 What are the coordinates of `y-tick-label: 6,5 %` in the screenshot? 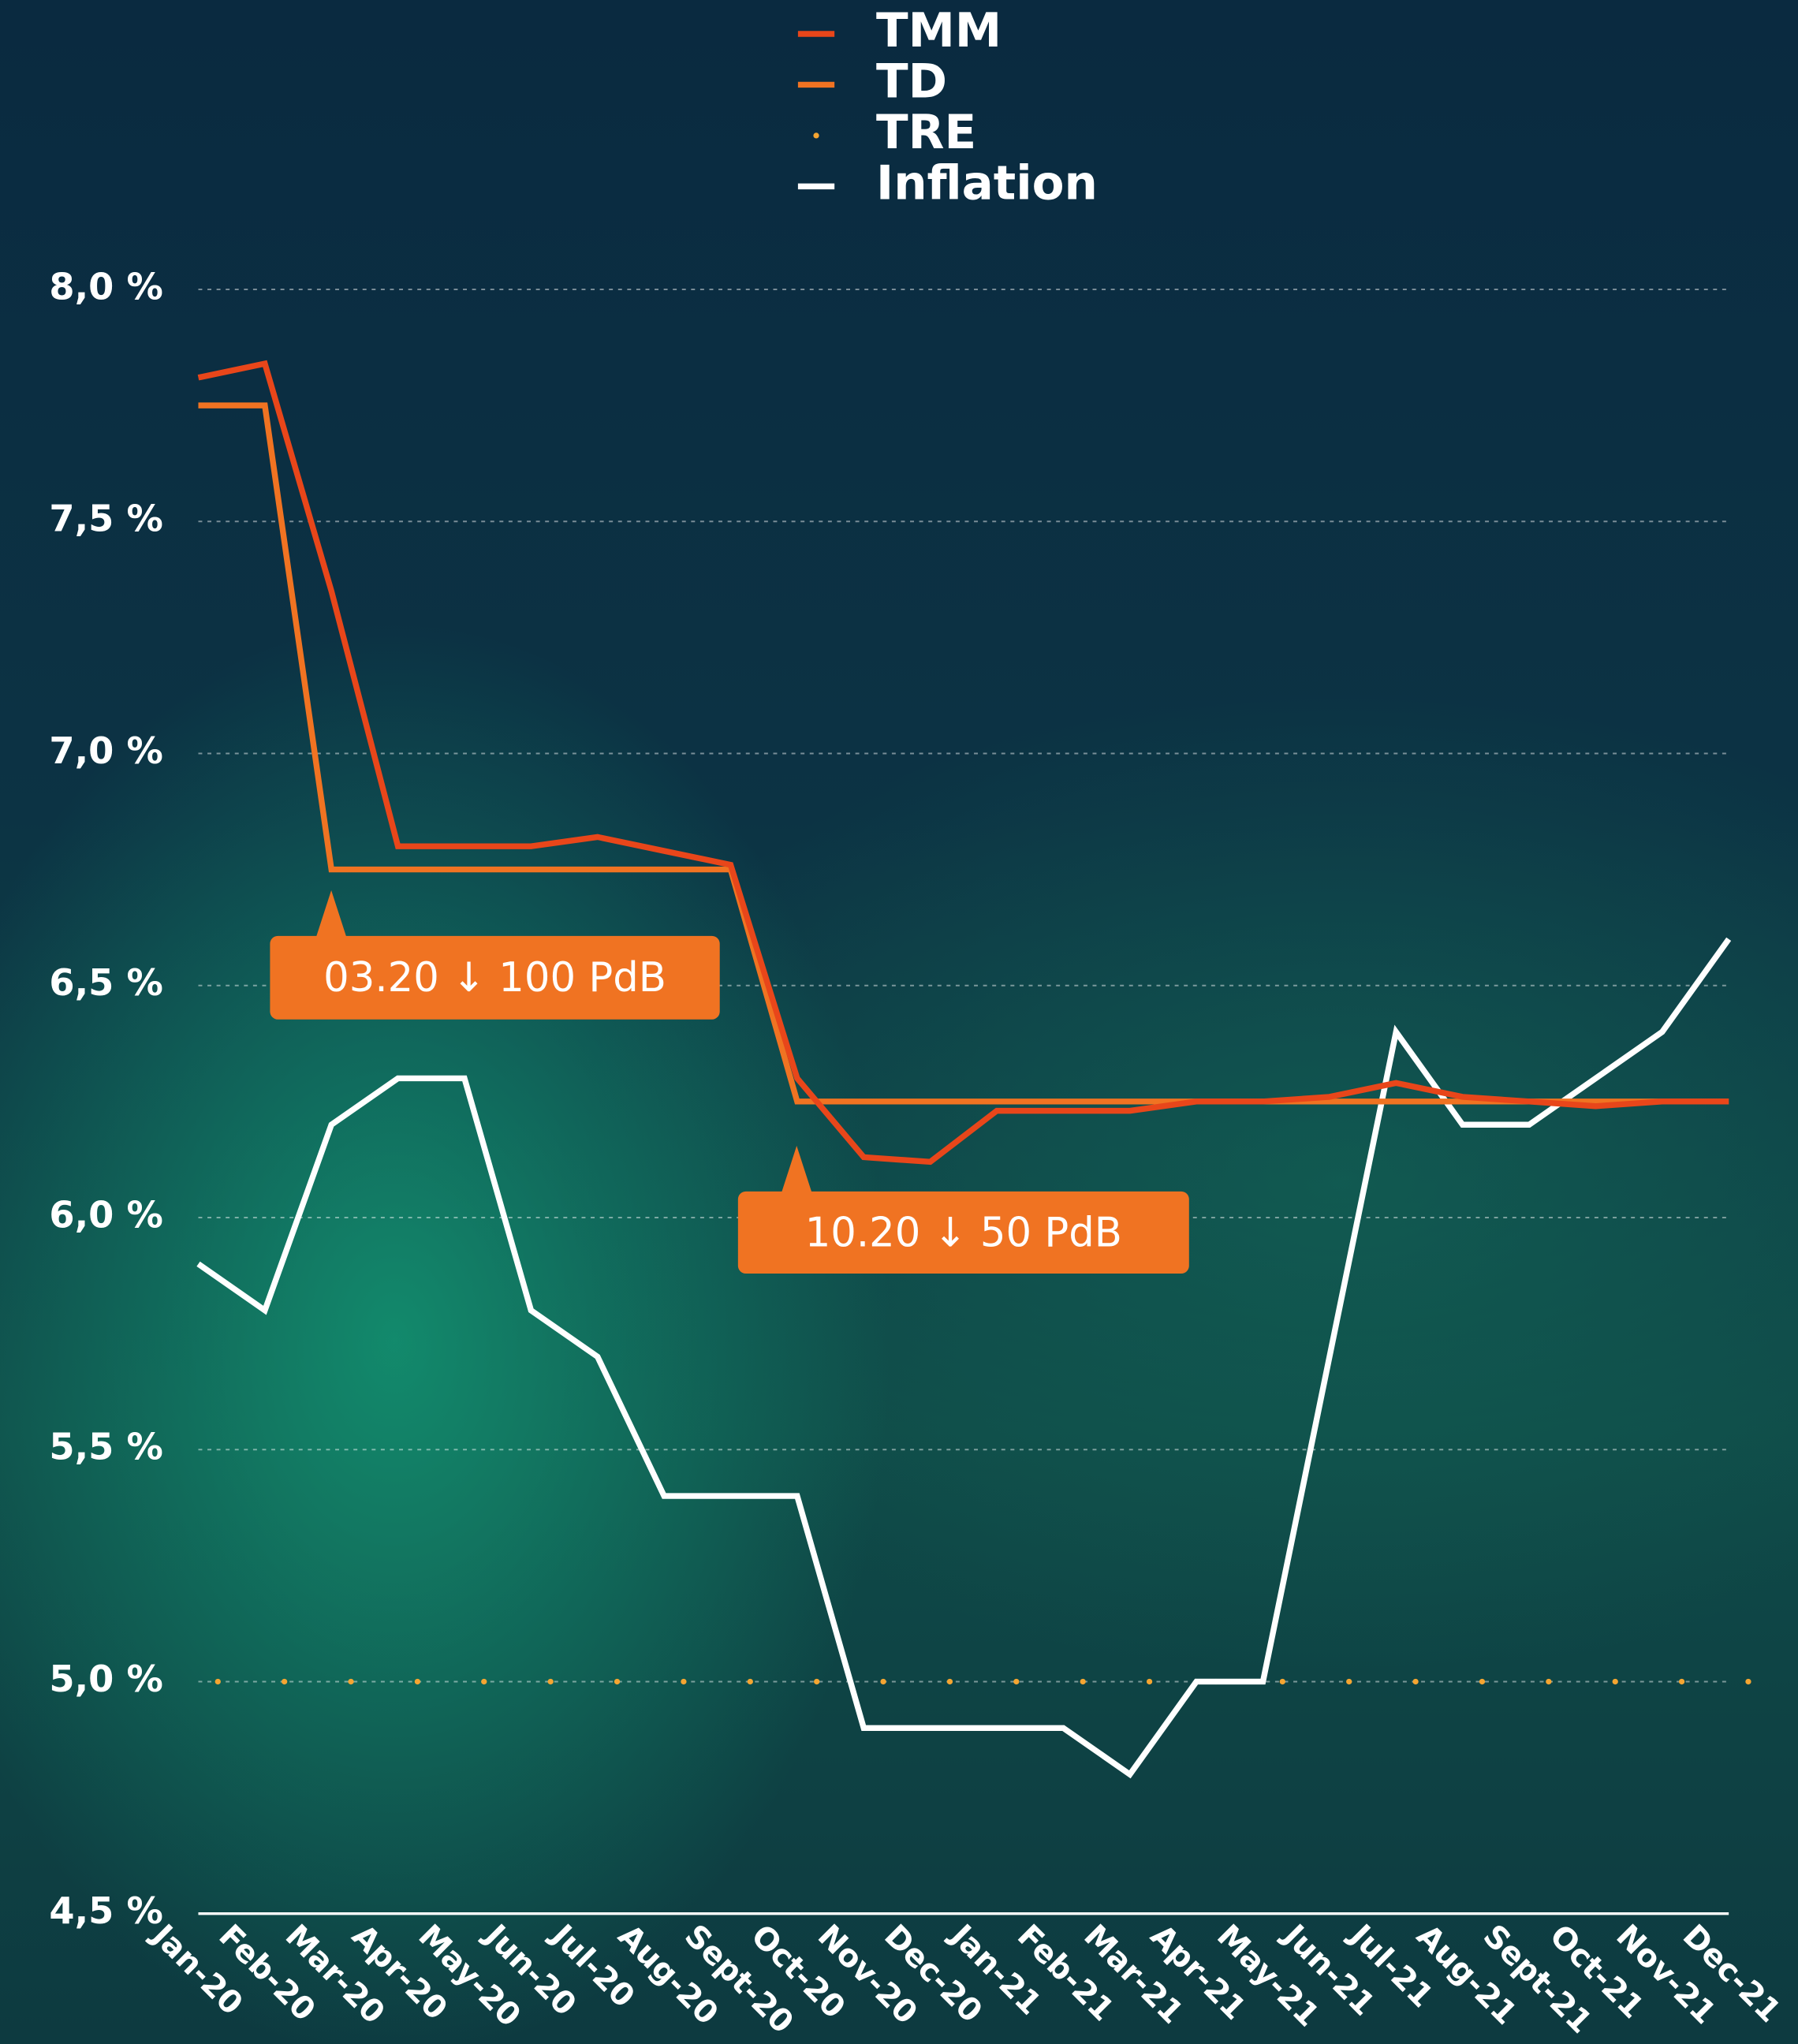 It's located at (106, 982).